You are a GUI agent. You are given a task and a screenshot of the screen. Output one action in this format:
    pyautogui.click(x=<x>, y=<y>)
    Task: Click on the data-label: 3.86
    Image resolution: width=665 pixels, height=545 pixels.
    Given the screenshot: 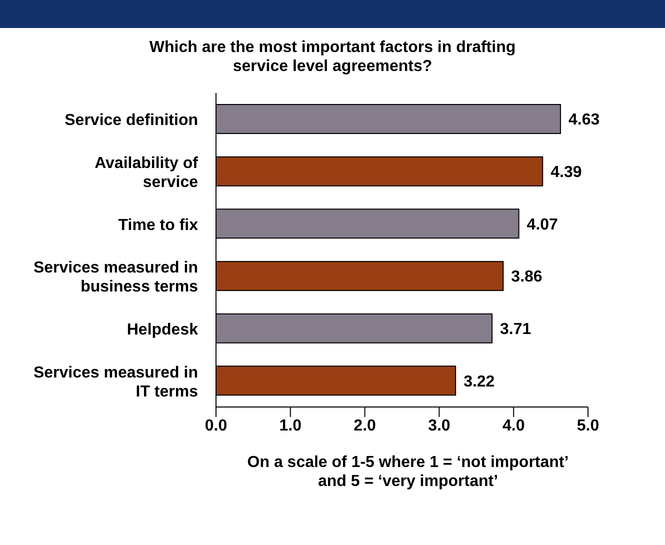 What is the action you would take?
    pyautogui.click(x=526, y=277)
    